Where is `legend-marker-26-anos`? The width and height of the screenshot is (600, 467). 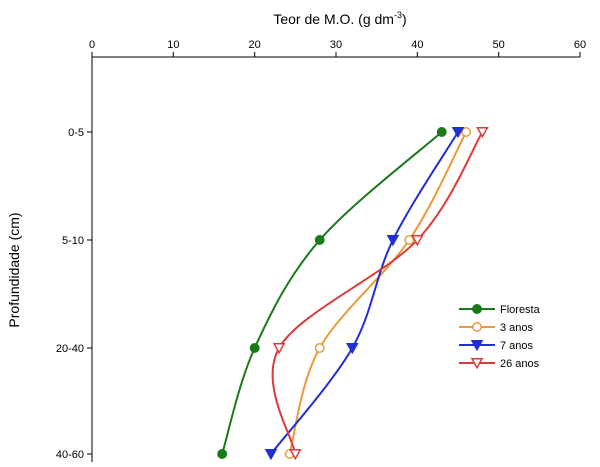 legend-marker-26-anos is located at coordinates (477, 364).